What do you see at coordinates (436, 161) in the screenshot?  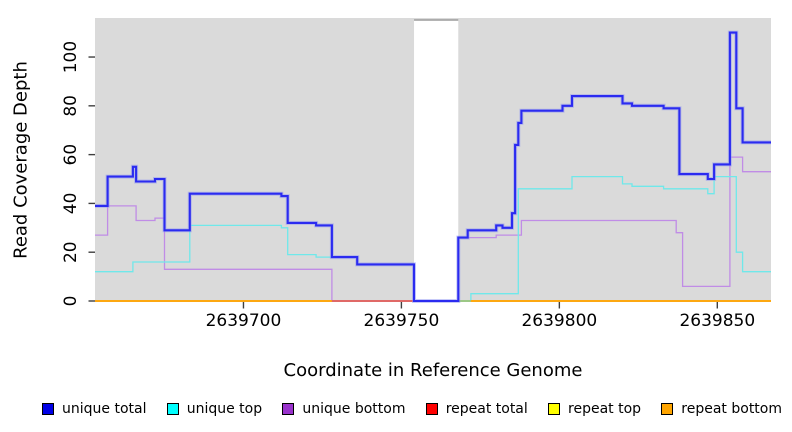 I see `no-data-band` at bounding box center [436, 161].